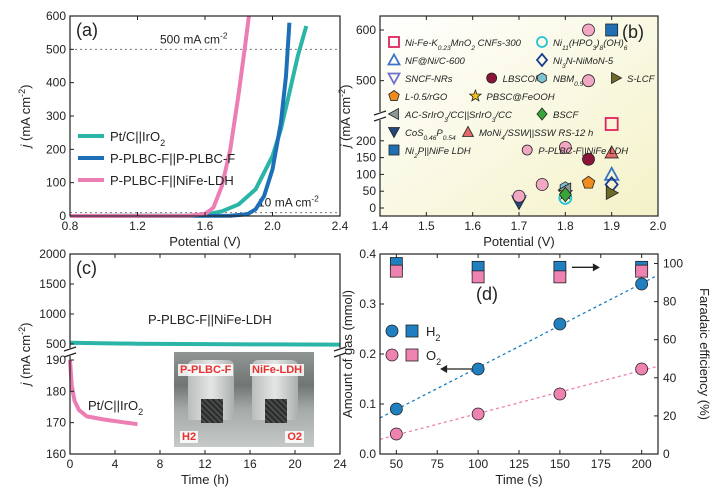 This screenshot has height=497, width=719. What do you see at coordinates (596, 267) in the screenshot?
I see `right-axis-arrowhead` at bounding box center [596, 267].